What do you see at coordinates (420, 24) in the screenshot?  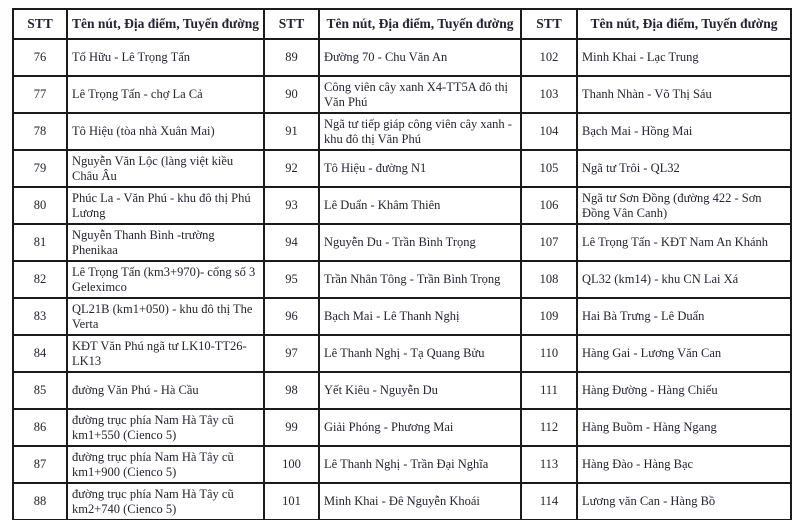 I see `header-name-2: Tên nút, Địa điểm, Tuyến đường` at bounding box center [420, 24].